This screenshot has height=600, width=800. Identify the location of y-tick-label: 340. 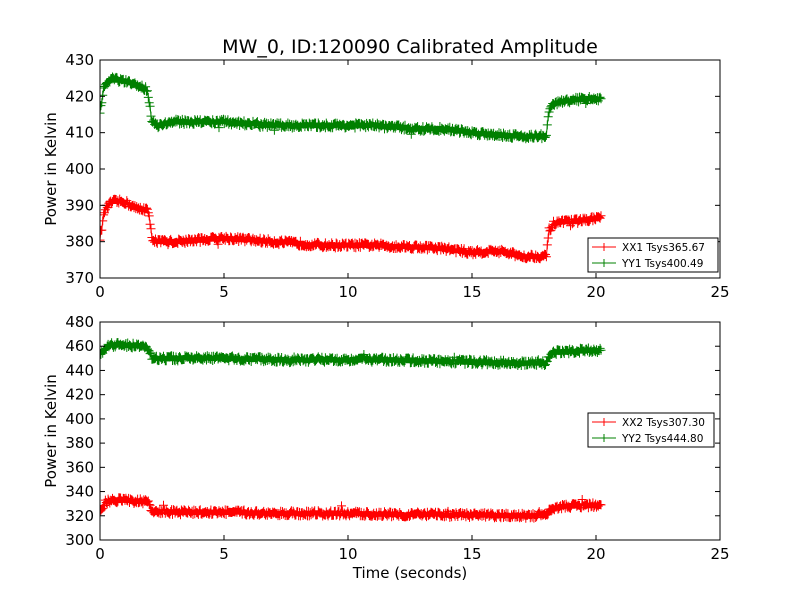
(79, 492).